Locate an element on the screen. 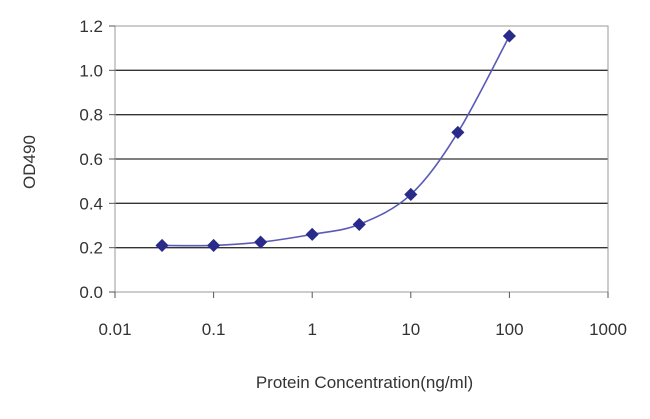  x-tick-label: 10 is located at coordinates (410, 329).